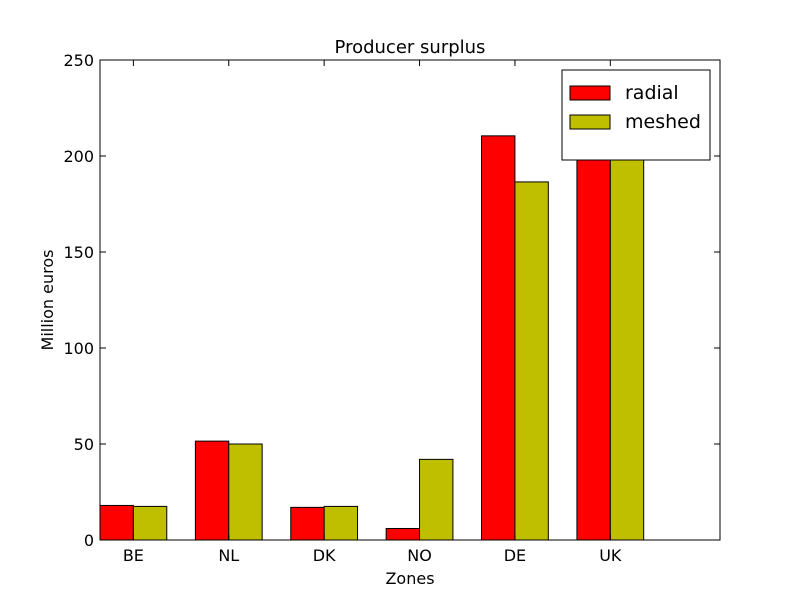  I want to click on bar-meshed-BE, so click(150, 523).